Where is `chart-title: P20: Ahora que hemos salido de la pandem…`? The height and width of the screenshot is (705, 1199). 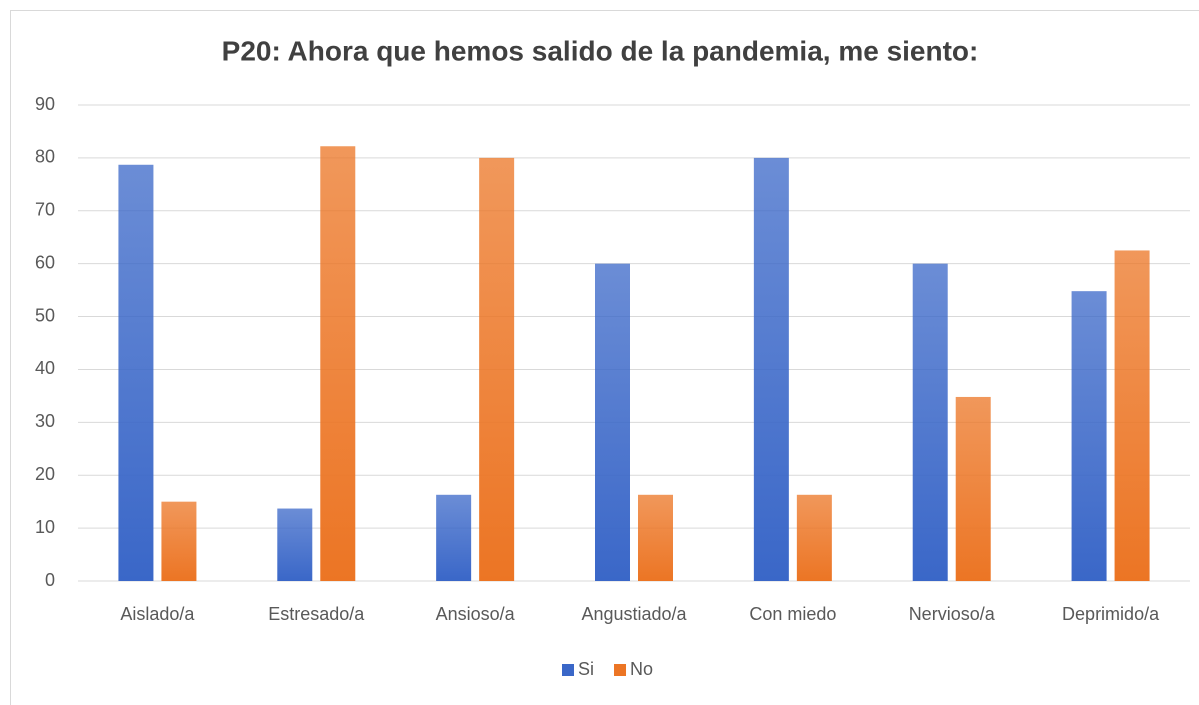
chart-title: P20: Ahora que hemos salido de la pandem… is located at coordinates (600, 50).